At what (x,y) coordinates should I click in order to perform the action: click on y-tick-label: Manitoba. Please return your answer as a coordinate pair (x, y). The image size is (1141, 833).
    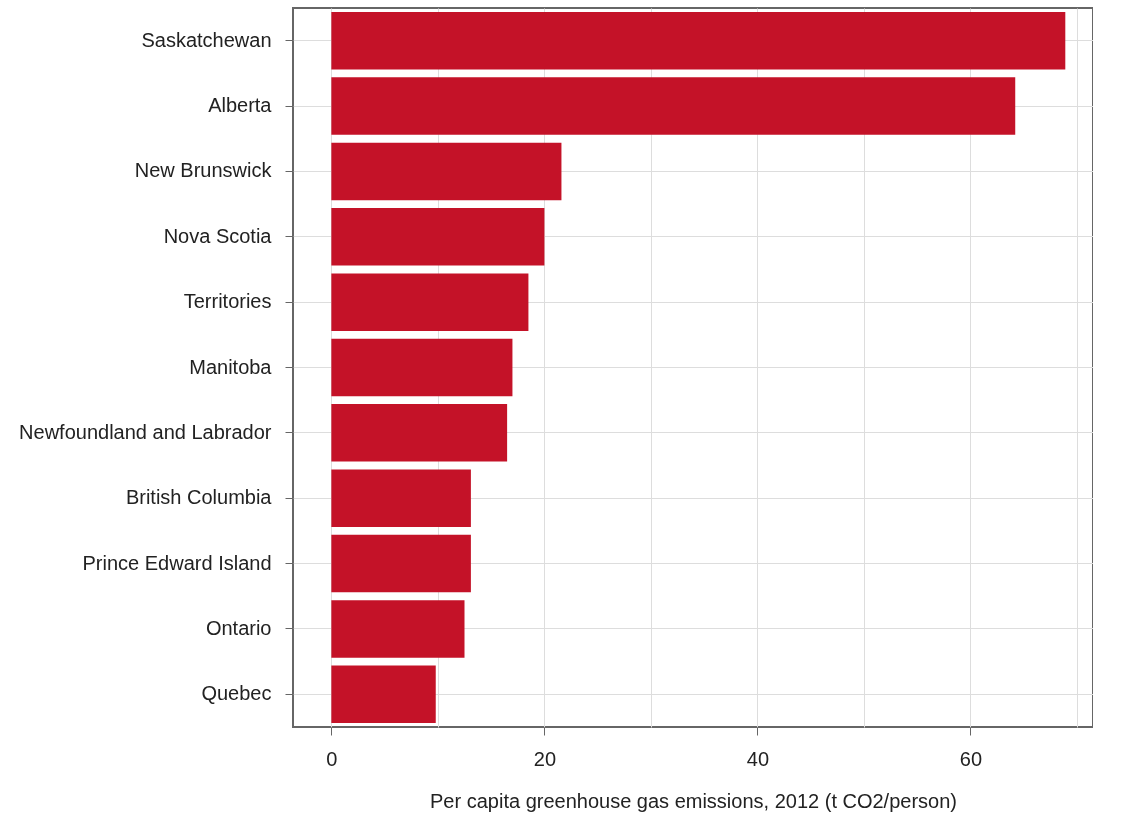
    Looking at the image, I should click on (231, 366).